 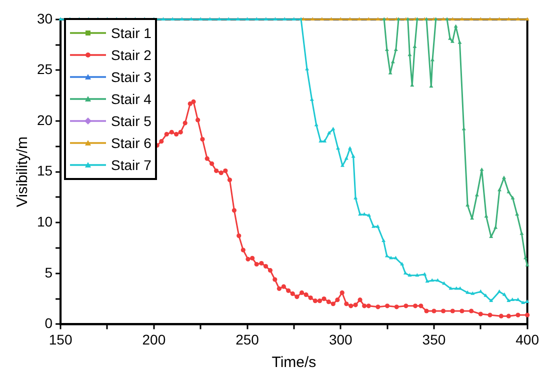 I want to click on legend-label: Stair 2, so click(x=131, y=55).